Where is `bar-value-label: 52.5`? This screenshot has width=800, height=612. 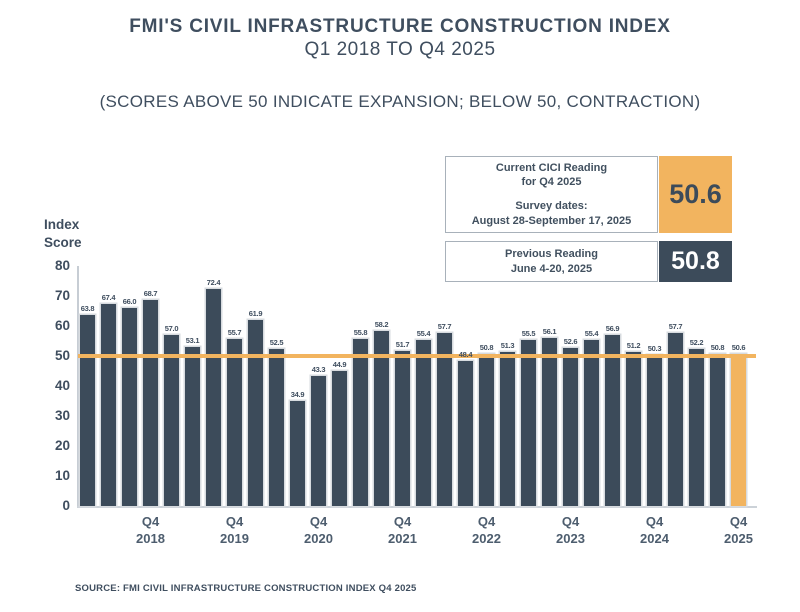 bar-value-label: 52.5 is located at coordinates (276, 342).